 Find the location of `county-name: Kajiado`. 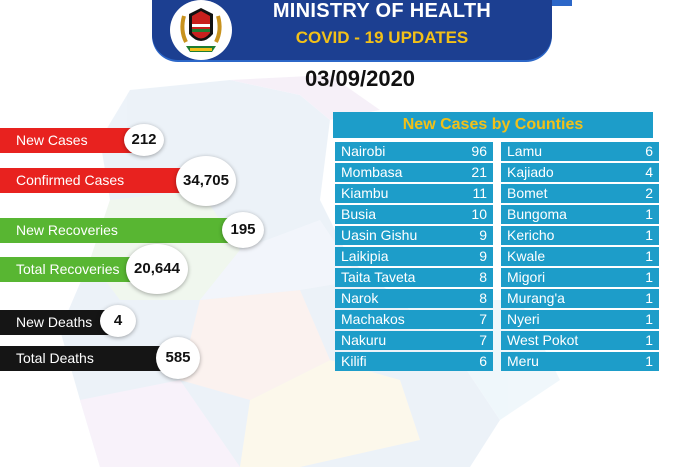

county-name: Kajiado is located at coordinates (530, 172).